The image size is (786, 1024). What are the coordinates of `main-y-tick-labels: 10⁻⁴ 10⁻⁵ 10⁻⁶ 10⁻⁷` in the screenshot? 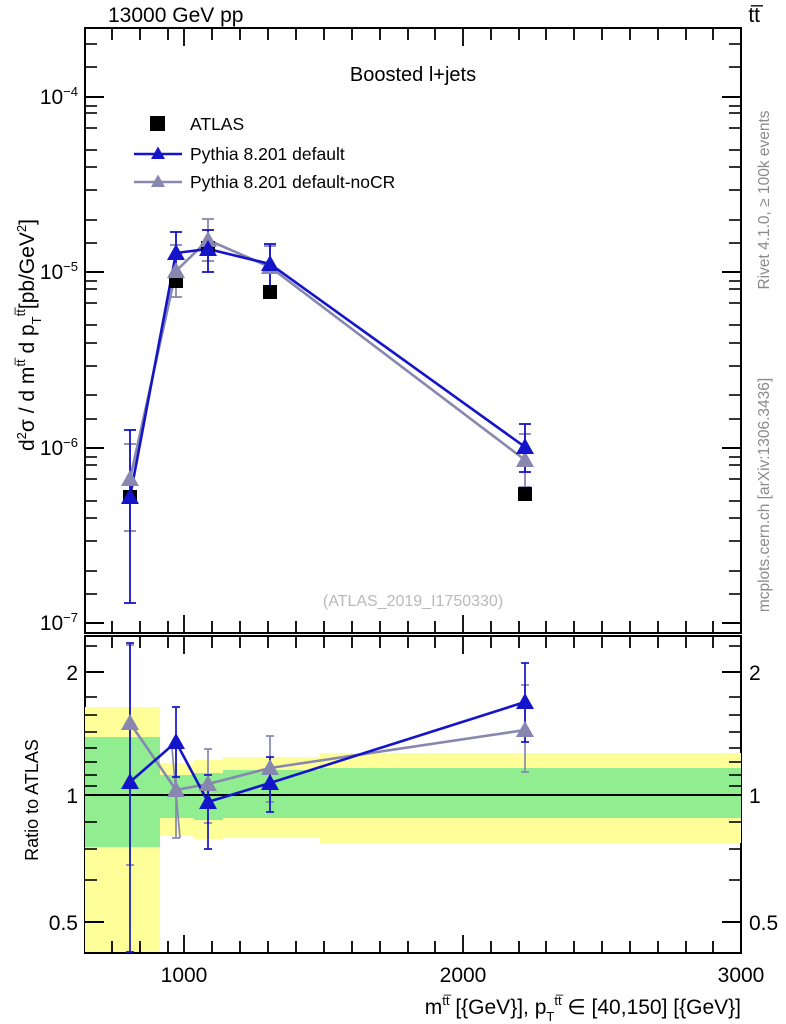 It's located at (59, 359).